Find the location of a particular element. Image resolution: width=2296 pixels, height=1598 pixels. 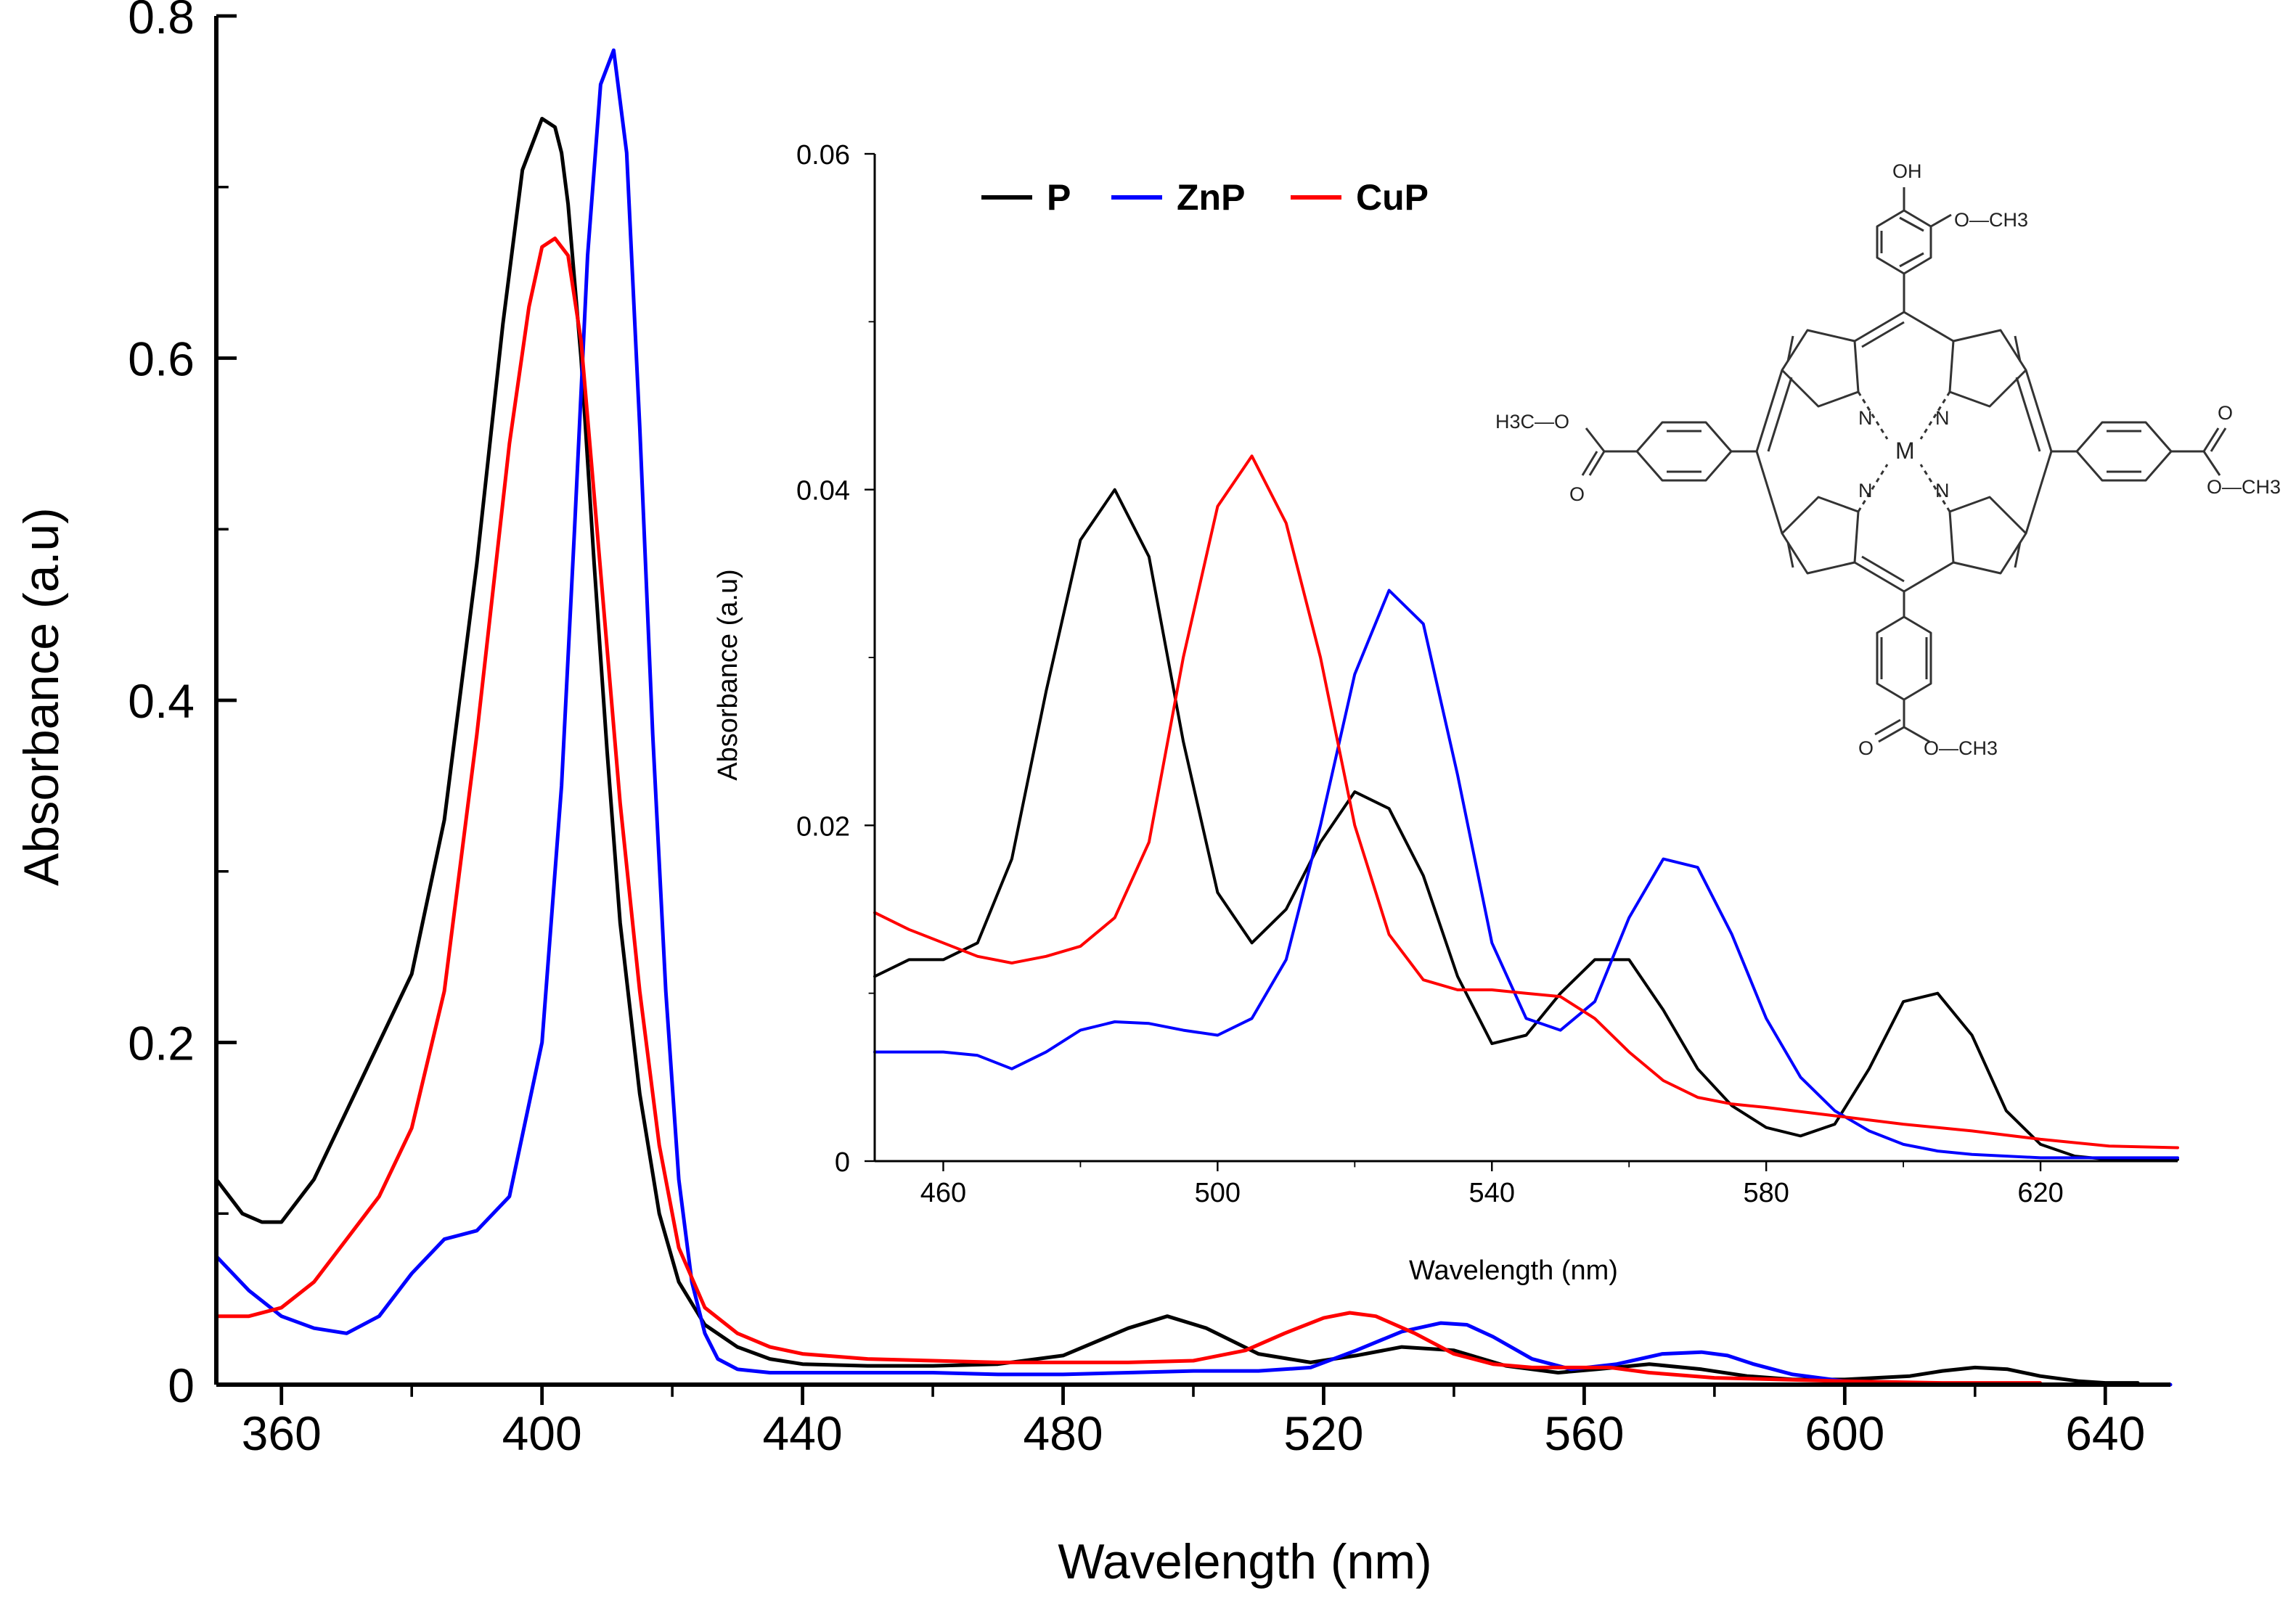

structure-label-right-ester: O—CH3 is located at coordinates (2244, 487).